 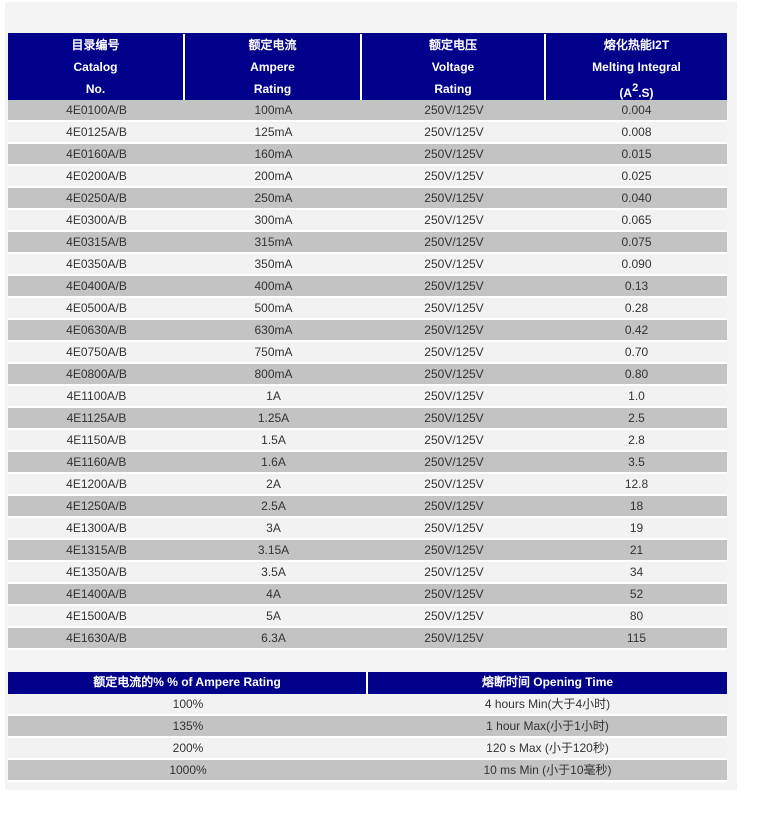 What do you see at coordinates (636, 638) in the screenshot?
I see `table-cell: 115` at bounding box center [636, 638].